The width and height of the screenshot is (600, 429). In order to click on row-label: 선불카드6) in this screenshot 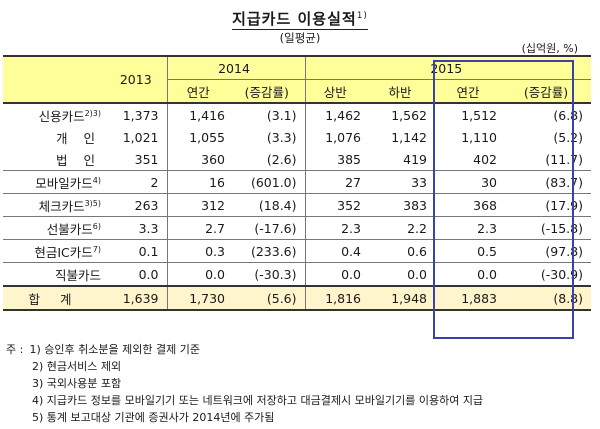, I will do `click(56, 228)`.